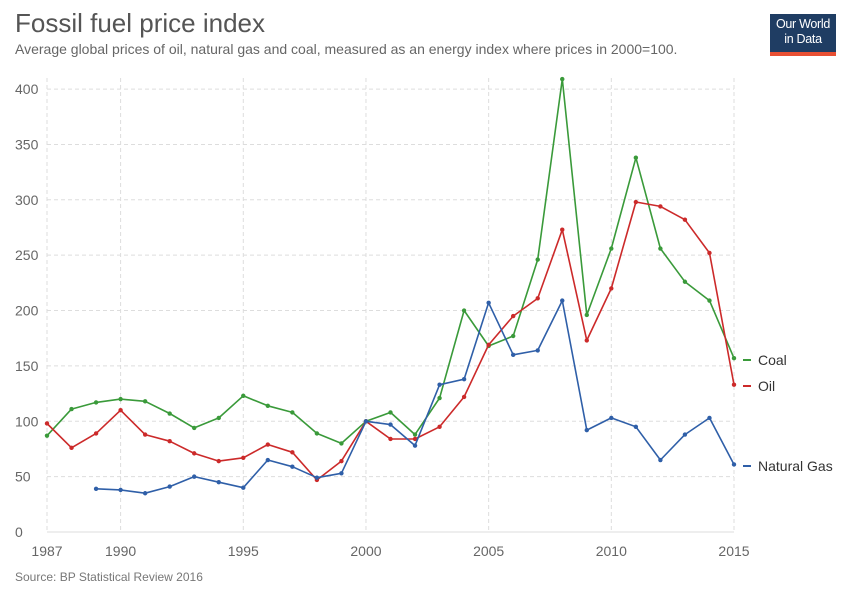 The height and width of the screenshot is (600, 850). Describe the element at coordinates (803, 24) in the screenshot. I see `logo-line-1: Our World` at that location.